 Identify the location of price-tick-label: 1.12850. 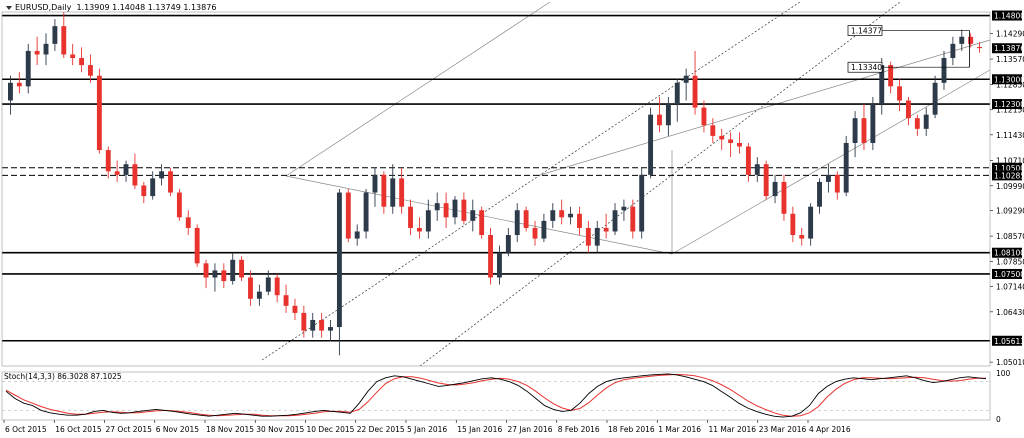
(1010, 85).